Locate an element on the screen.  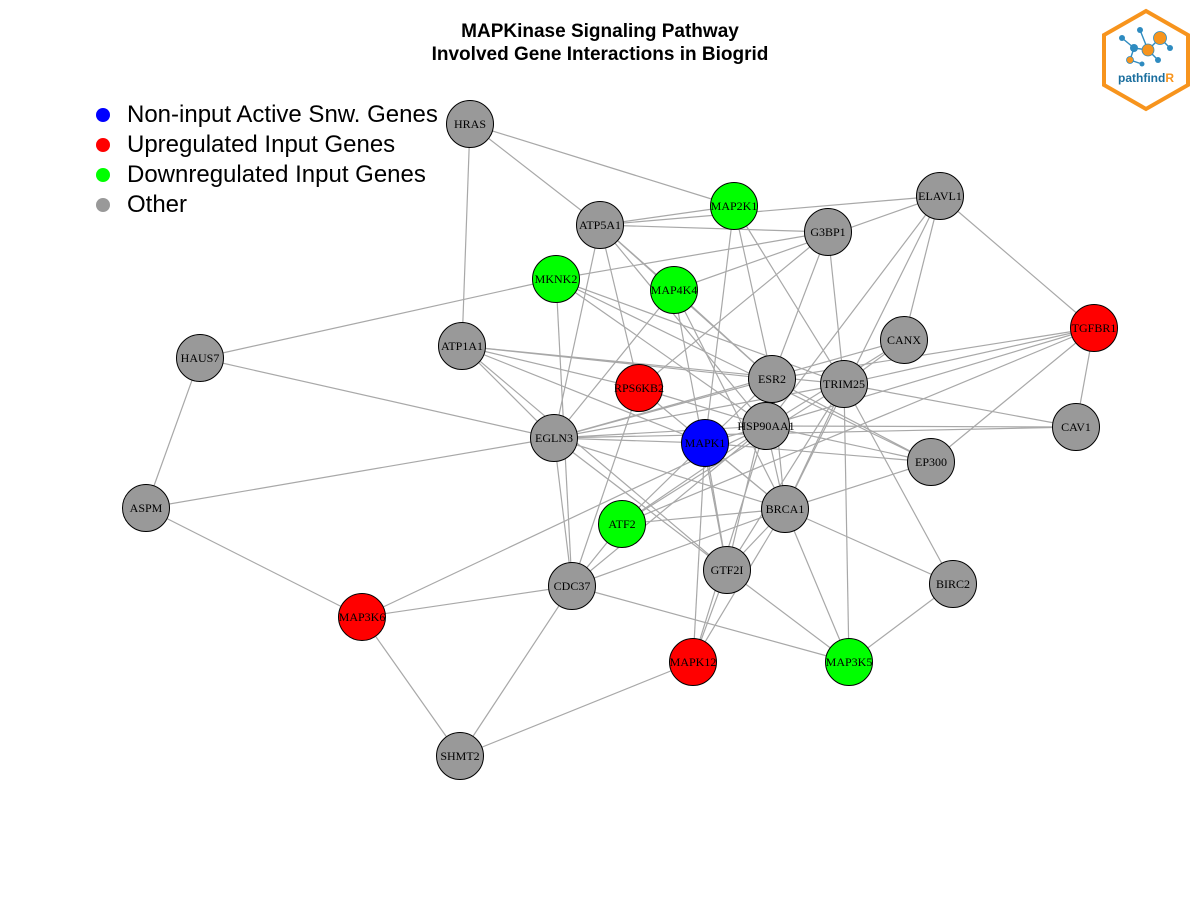
node-label: ESR2 is located at coordinates (772, 379).